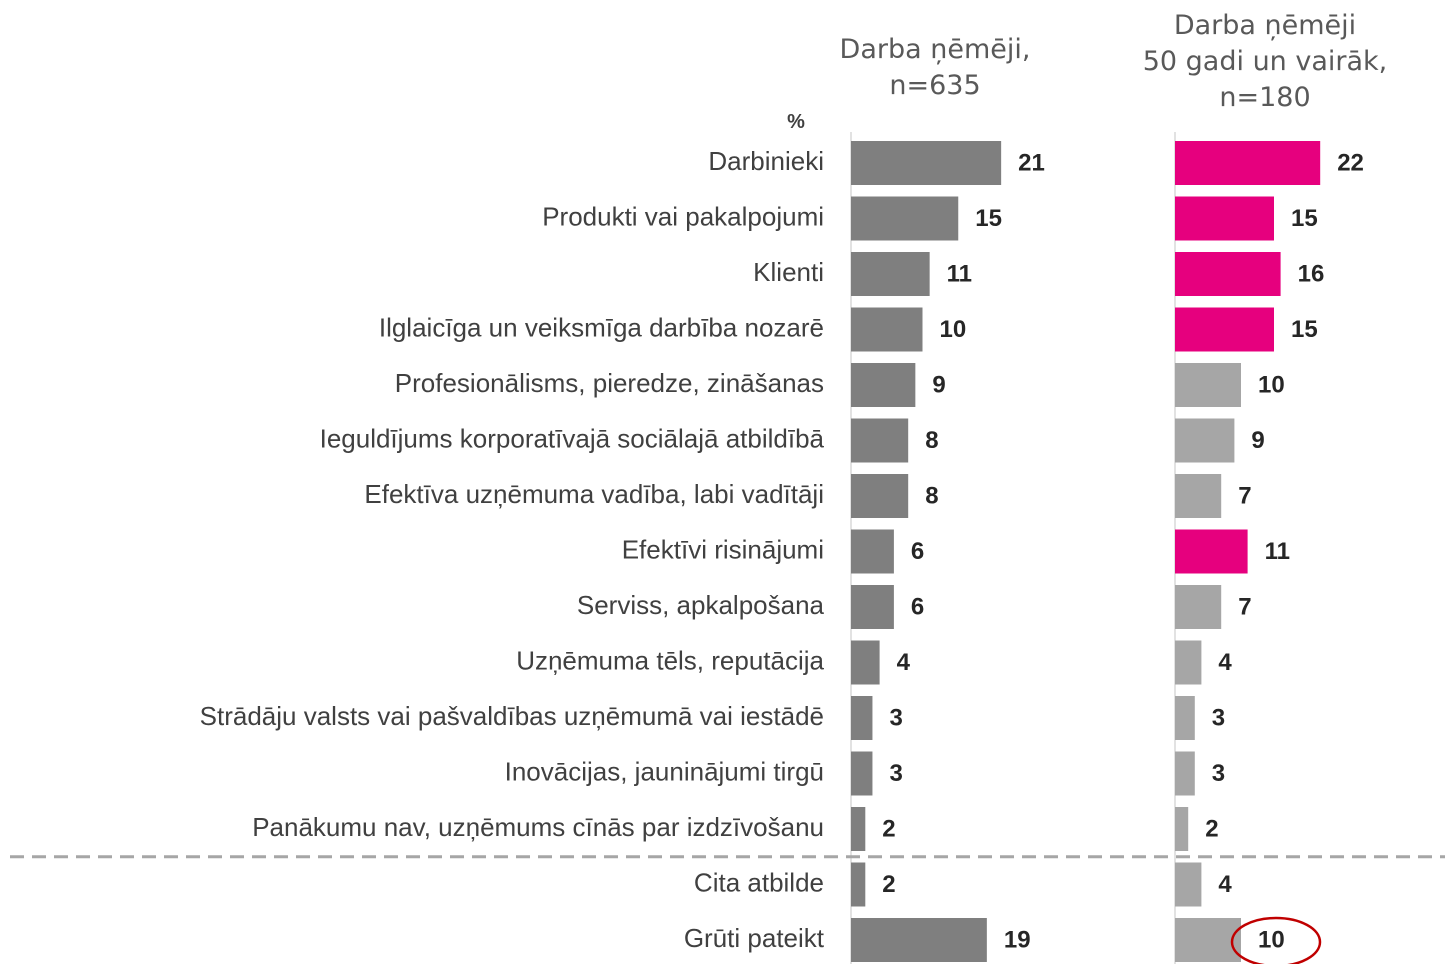  I want to click on highlight-circle, so click(1276, 940).